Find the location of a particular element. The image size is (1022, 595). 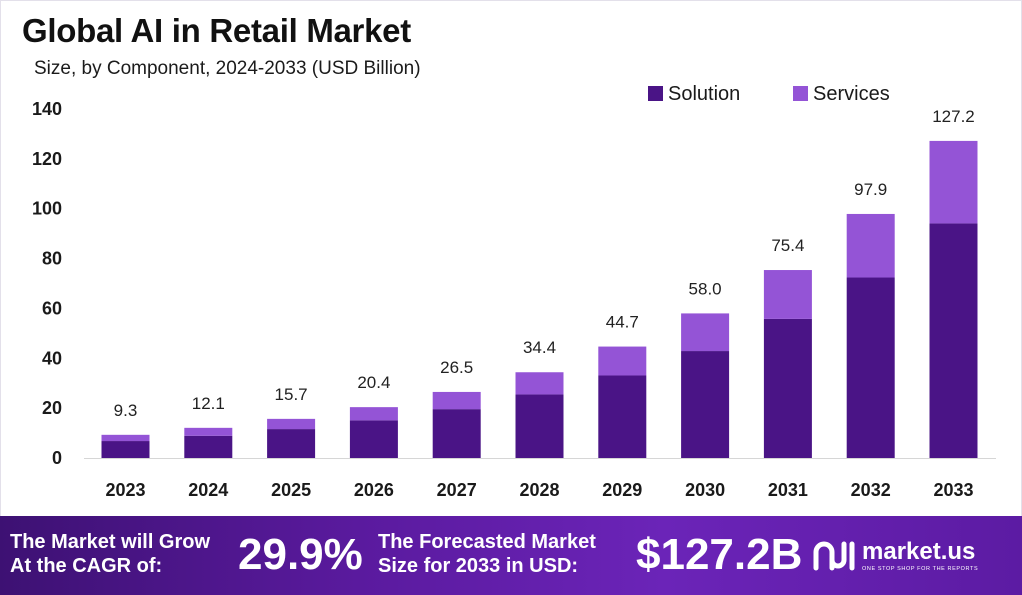

x-tick-label: 2023 is located at coordinates (125, 490).